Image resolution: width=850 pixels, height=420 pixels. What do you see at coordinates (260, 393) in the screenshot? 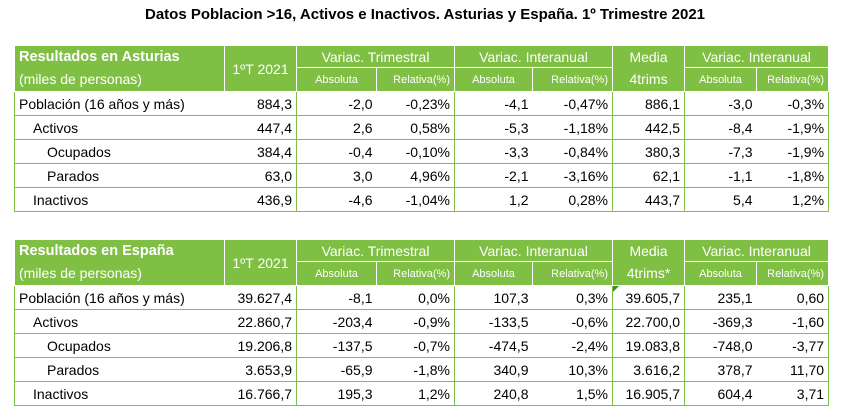
I see `cell-value: 16.766,7` at bounding box center [260, 393].